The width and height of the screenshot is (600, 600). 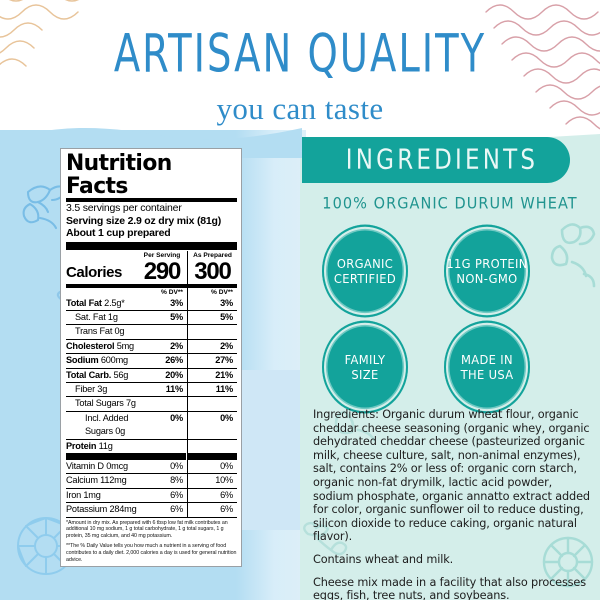 I want to click on badge-line-2: SIZE, so click(x=365, y=375).